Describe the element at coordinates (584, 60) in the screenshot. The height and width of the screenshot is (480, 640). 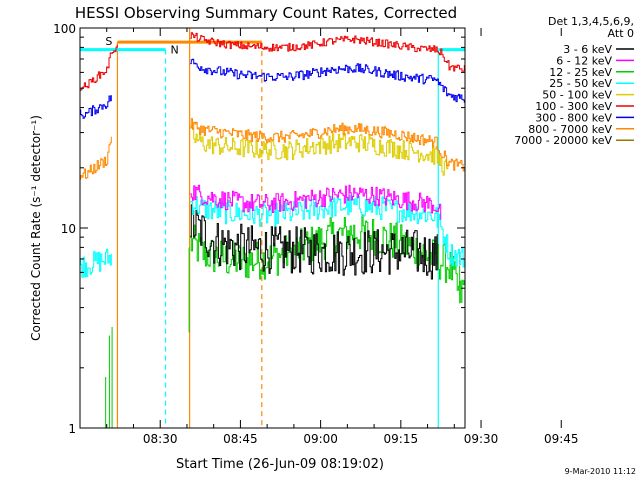
I see `legend-label: 6 - 12 keV` at that location.